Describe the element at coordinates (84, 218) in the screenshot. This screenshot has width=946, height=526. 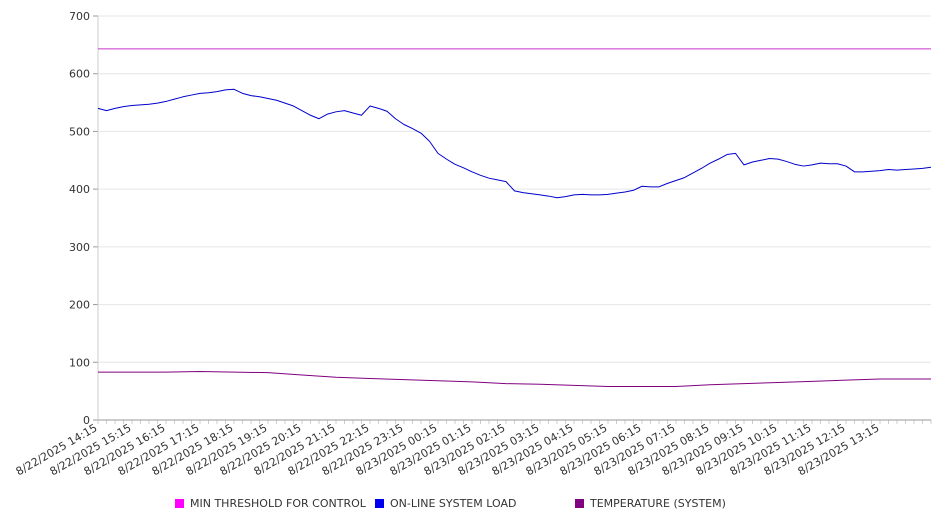
I see `y-axis: 0 100 200 300 400 500 600 700` at that location.